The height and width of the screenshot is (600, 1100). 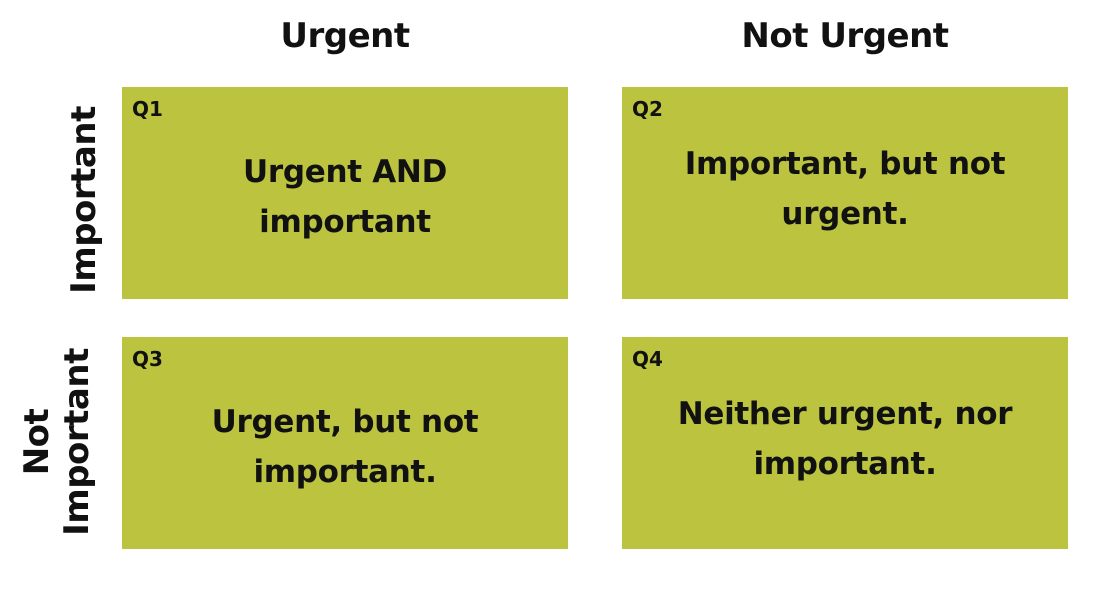 I want to click on quadrant-q4: Q4 Neither urgent, nor important., so click(x=845, y=443).